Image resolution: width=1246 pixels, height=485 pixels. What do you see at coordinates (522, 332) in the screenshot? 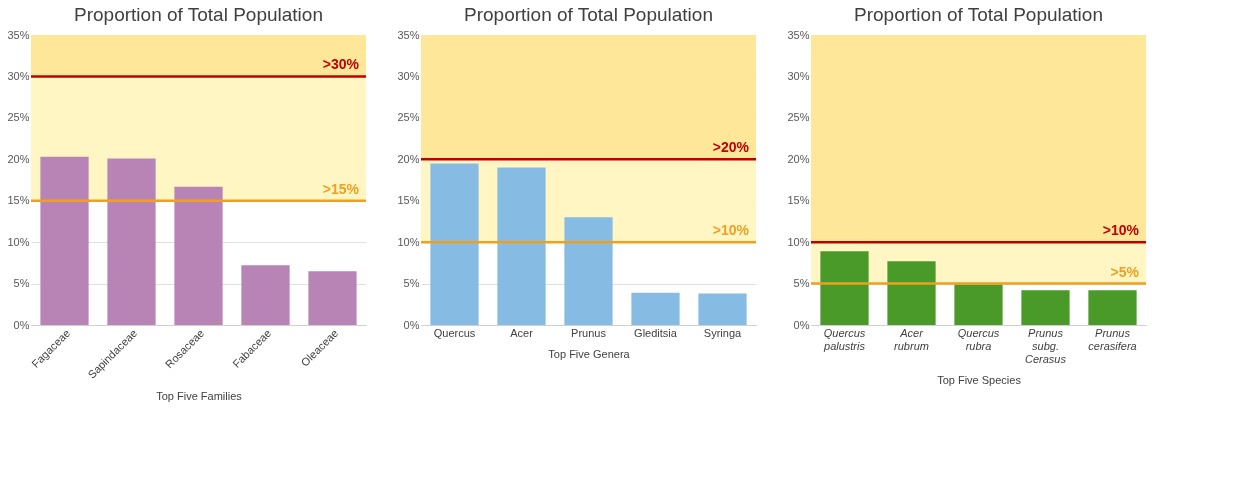
I see `x-tick-label: Acer` at bounding box center [522, 332].